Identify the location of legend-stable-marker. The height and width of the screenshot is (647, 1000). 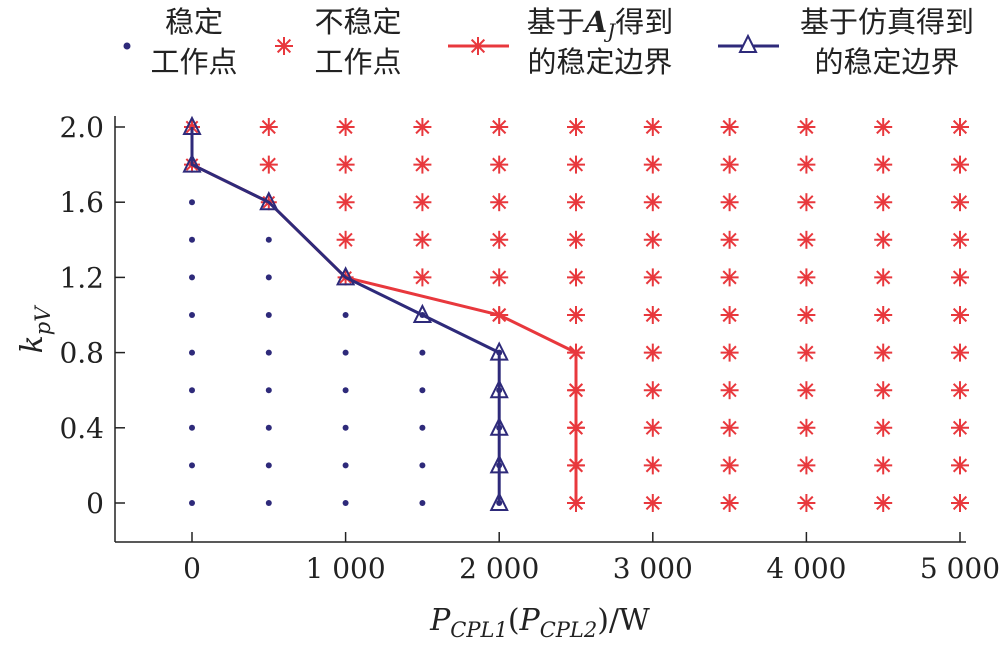
(127, 46).